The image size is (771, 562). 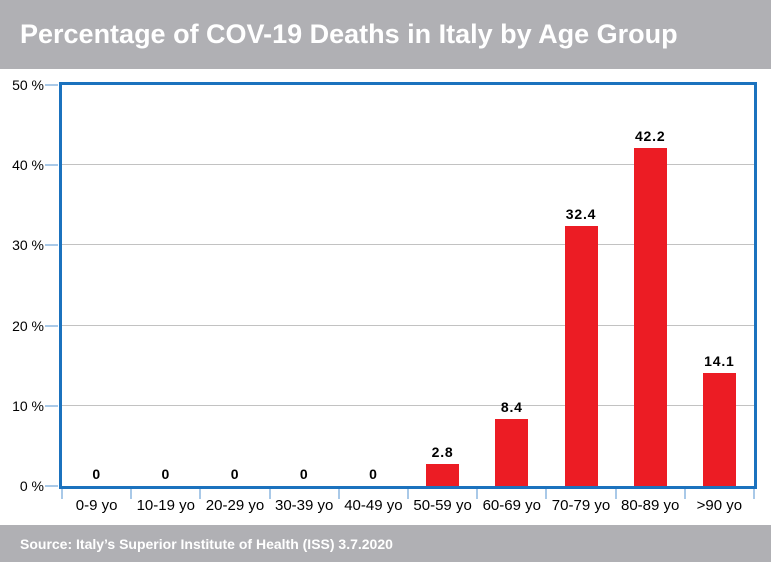 I want to click on bar-value-10-19 yo: 0, so click(x=166, y=474).